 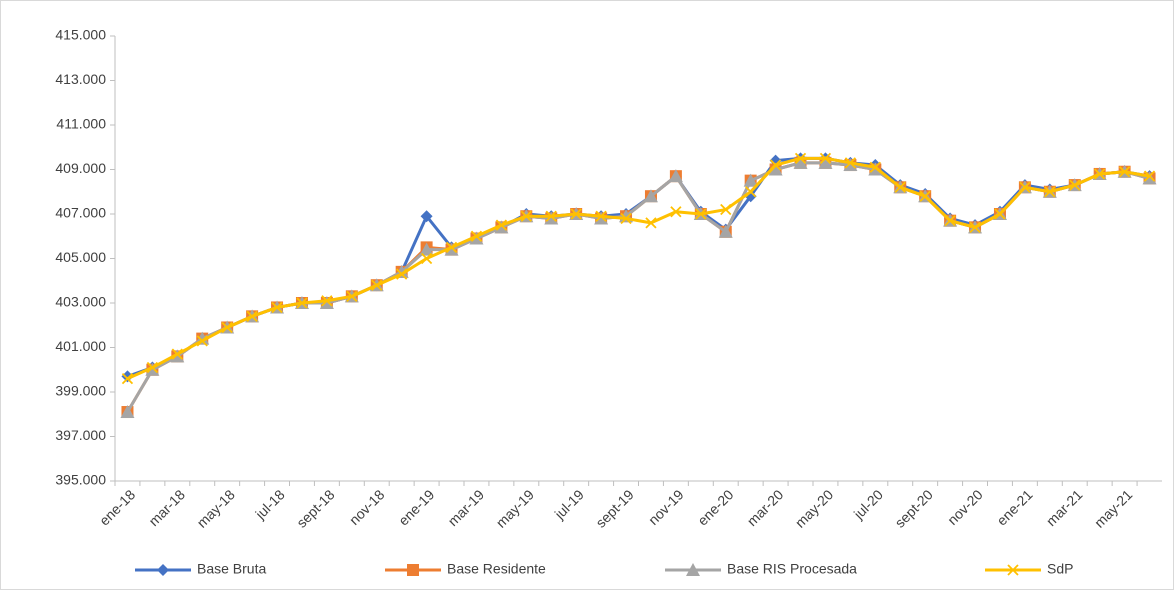 What do you see at coordinates (80, 213) in the screenshot?
I see `y-tick-label: 407.000` at bounding box center [80, 213].